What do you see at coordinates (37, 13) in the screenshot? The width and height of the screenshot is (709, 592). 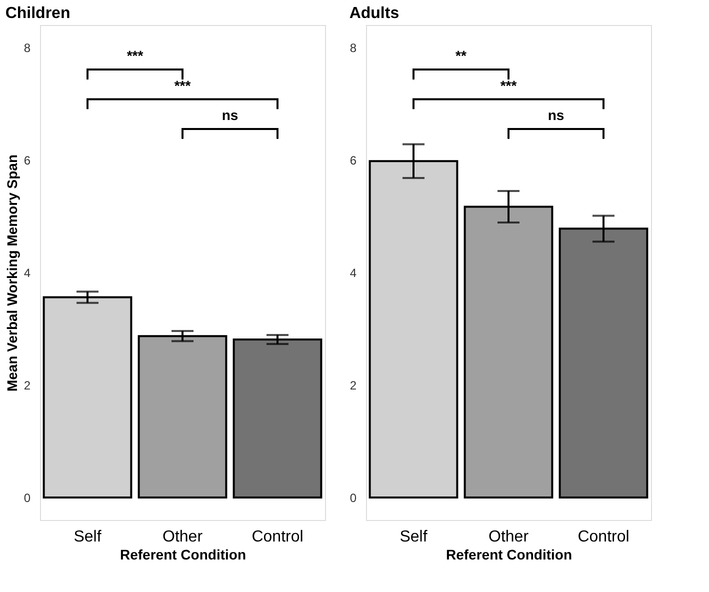 I see `chart-title: Children` at bounding box center [37, 13].